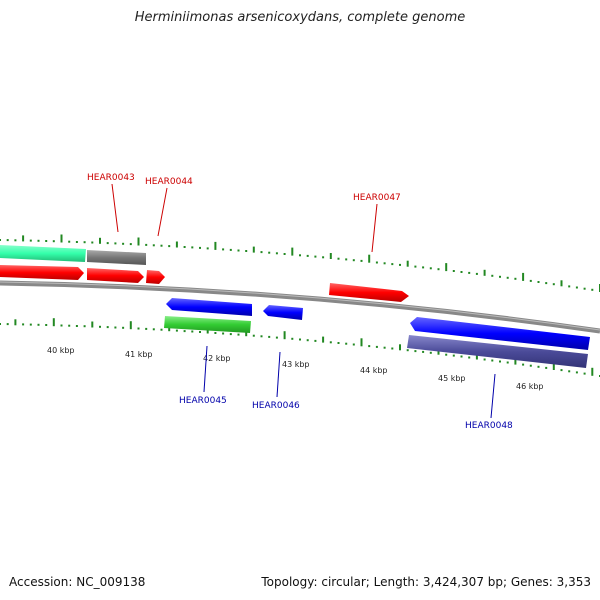  Describe the element at coordinates (42, 272) in the screenshot. I see `gene-hear0042` at that location.